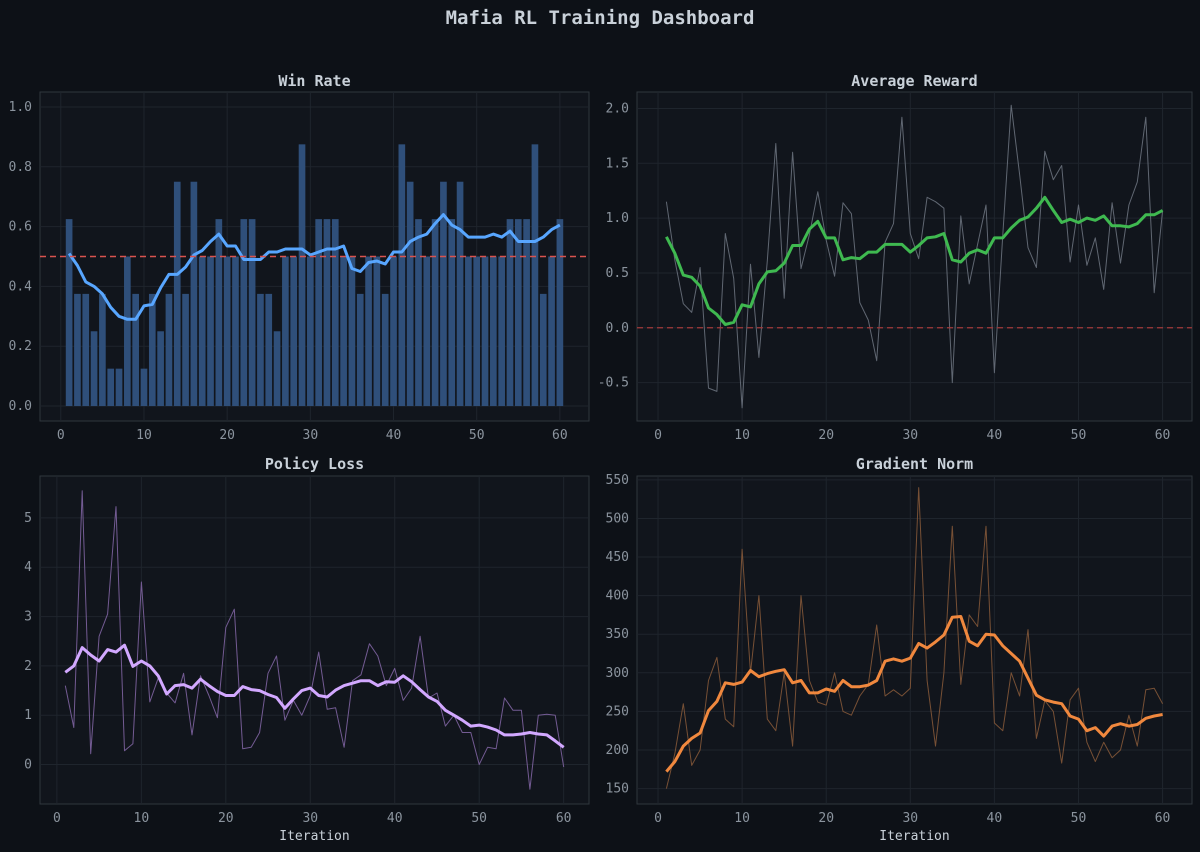  Describe the element at coordinates (314, 836) in the screenshot. I see `policy-loss-x-axis-label: Iteration` at that location.